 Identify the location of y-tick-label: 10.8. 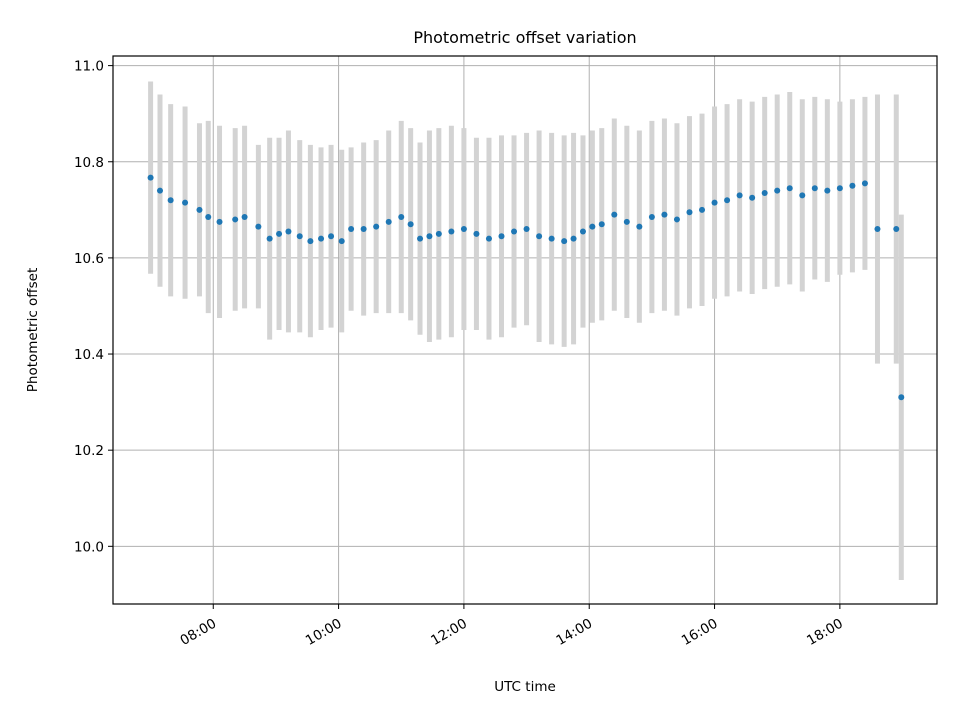
(89, 163).